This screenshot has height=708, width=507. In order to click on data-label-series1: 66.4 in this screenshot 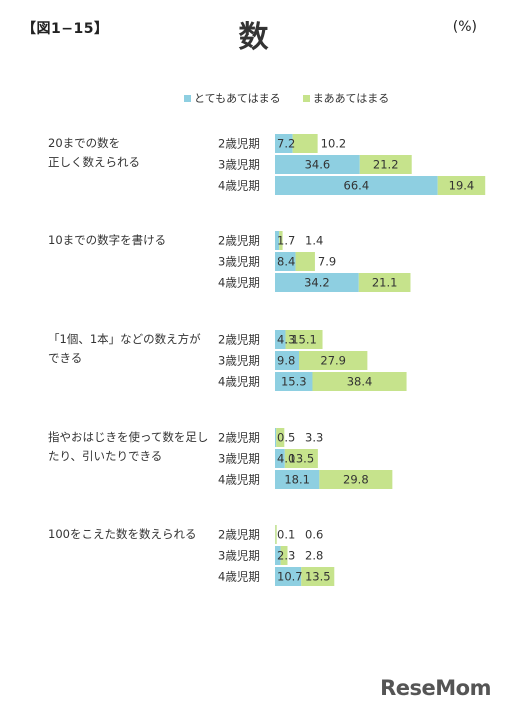, I will do `click(357, 186)`.